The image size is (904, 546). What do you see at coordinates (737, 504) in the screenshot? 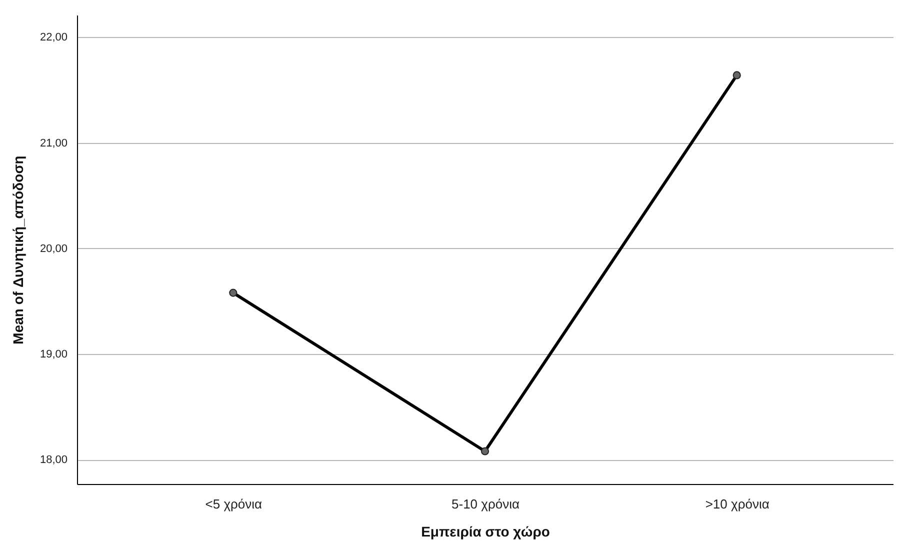
I see `x-tick-label: >10 χρόνια` at bounding box center [737, 504].